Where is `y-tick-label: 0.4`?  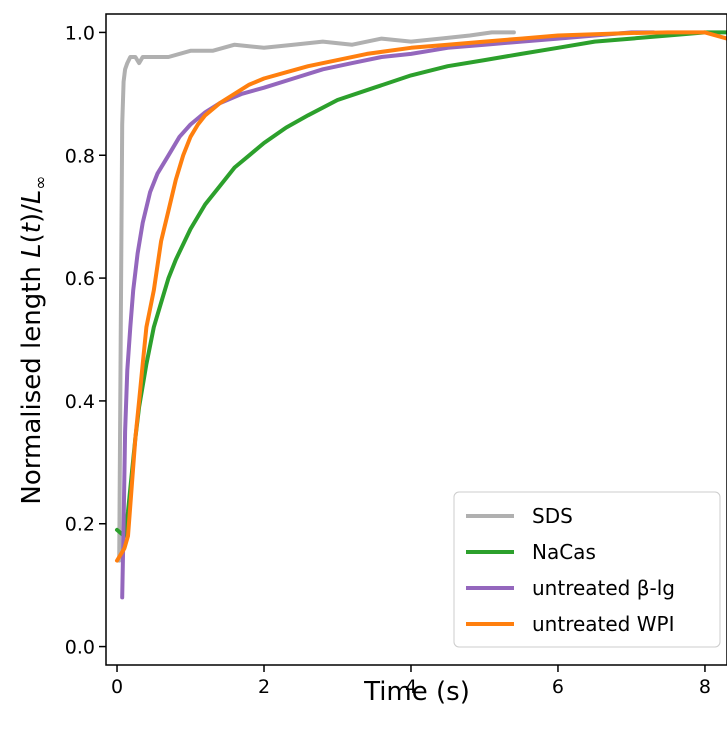
y-tick-label: 0.4 is located at coordinates (80, 402).